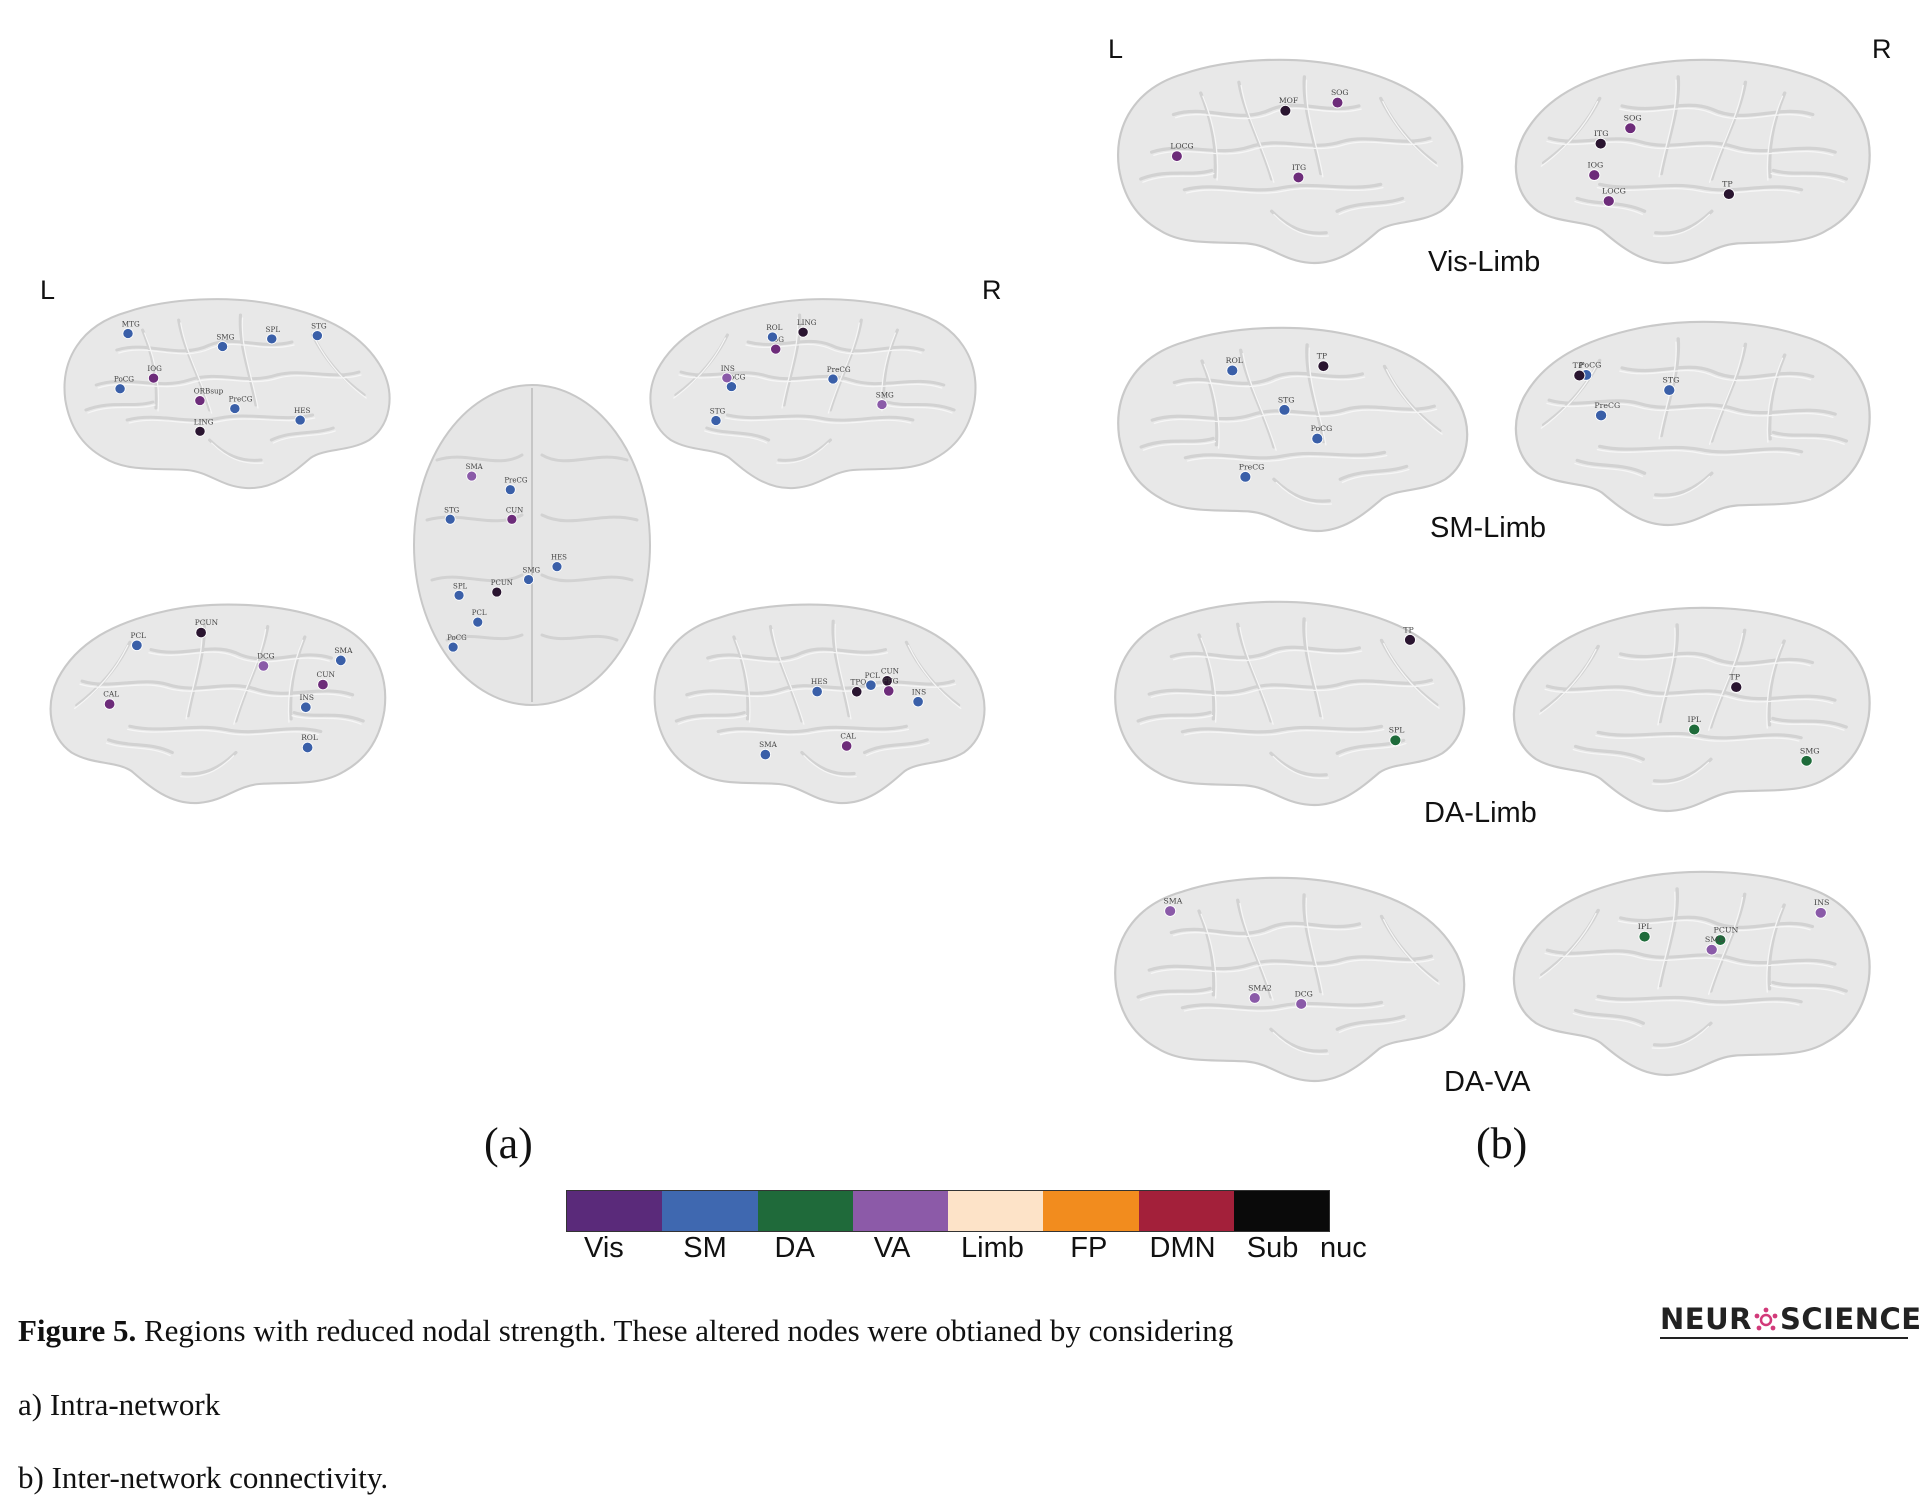 The height and width of the screenshot is (1508, 1923). Describe the element at coordinates (1260, 994) in the screenshot. I see `brain-node: SMA2` at that location.